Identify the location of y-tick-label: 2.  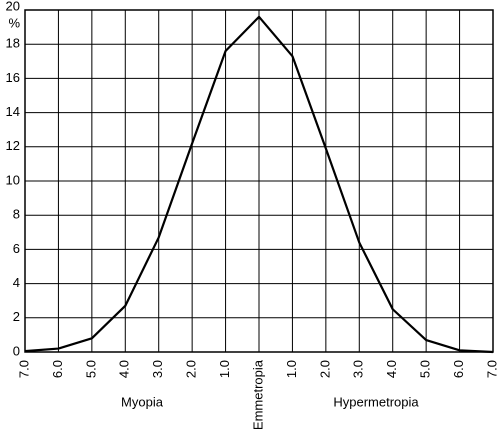
(16, 316).